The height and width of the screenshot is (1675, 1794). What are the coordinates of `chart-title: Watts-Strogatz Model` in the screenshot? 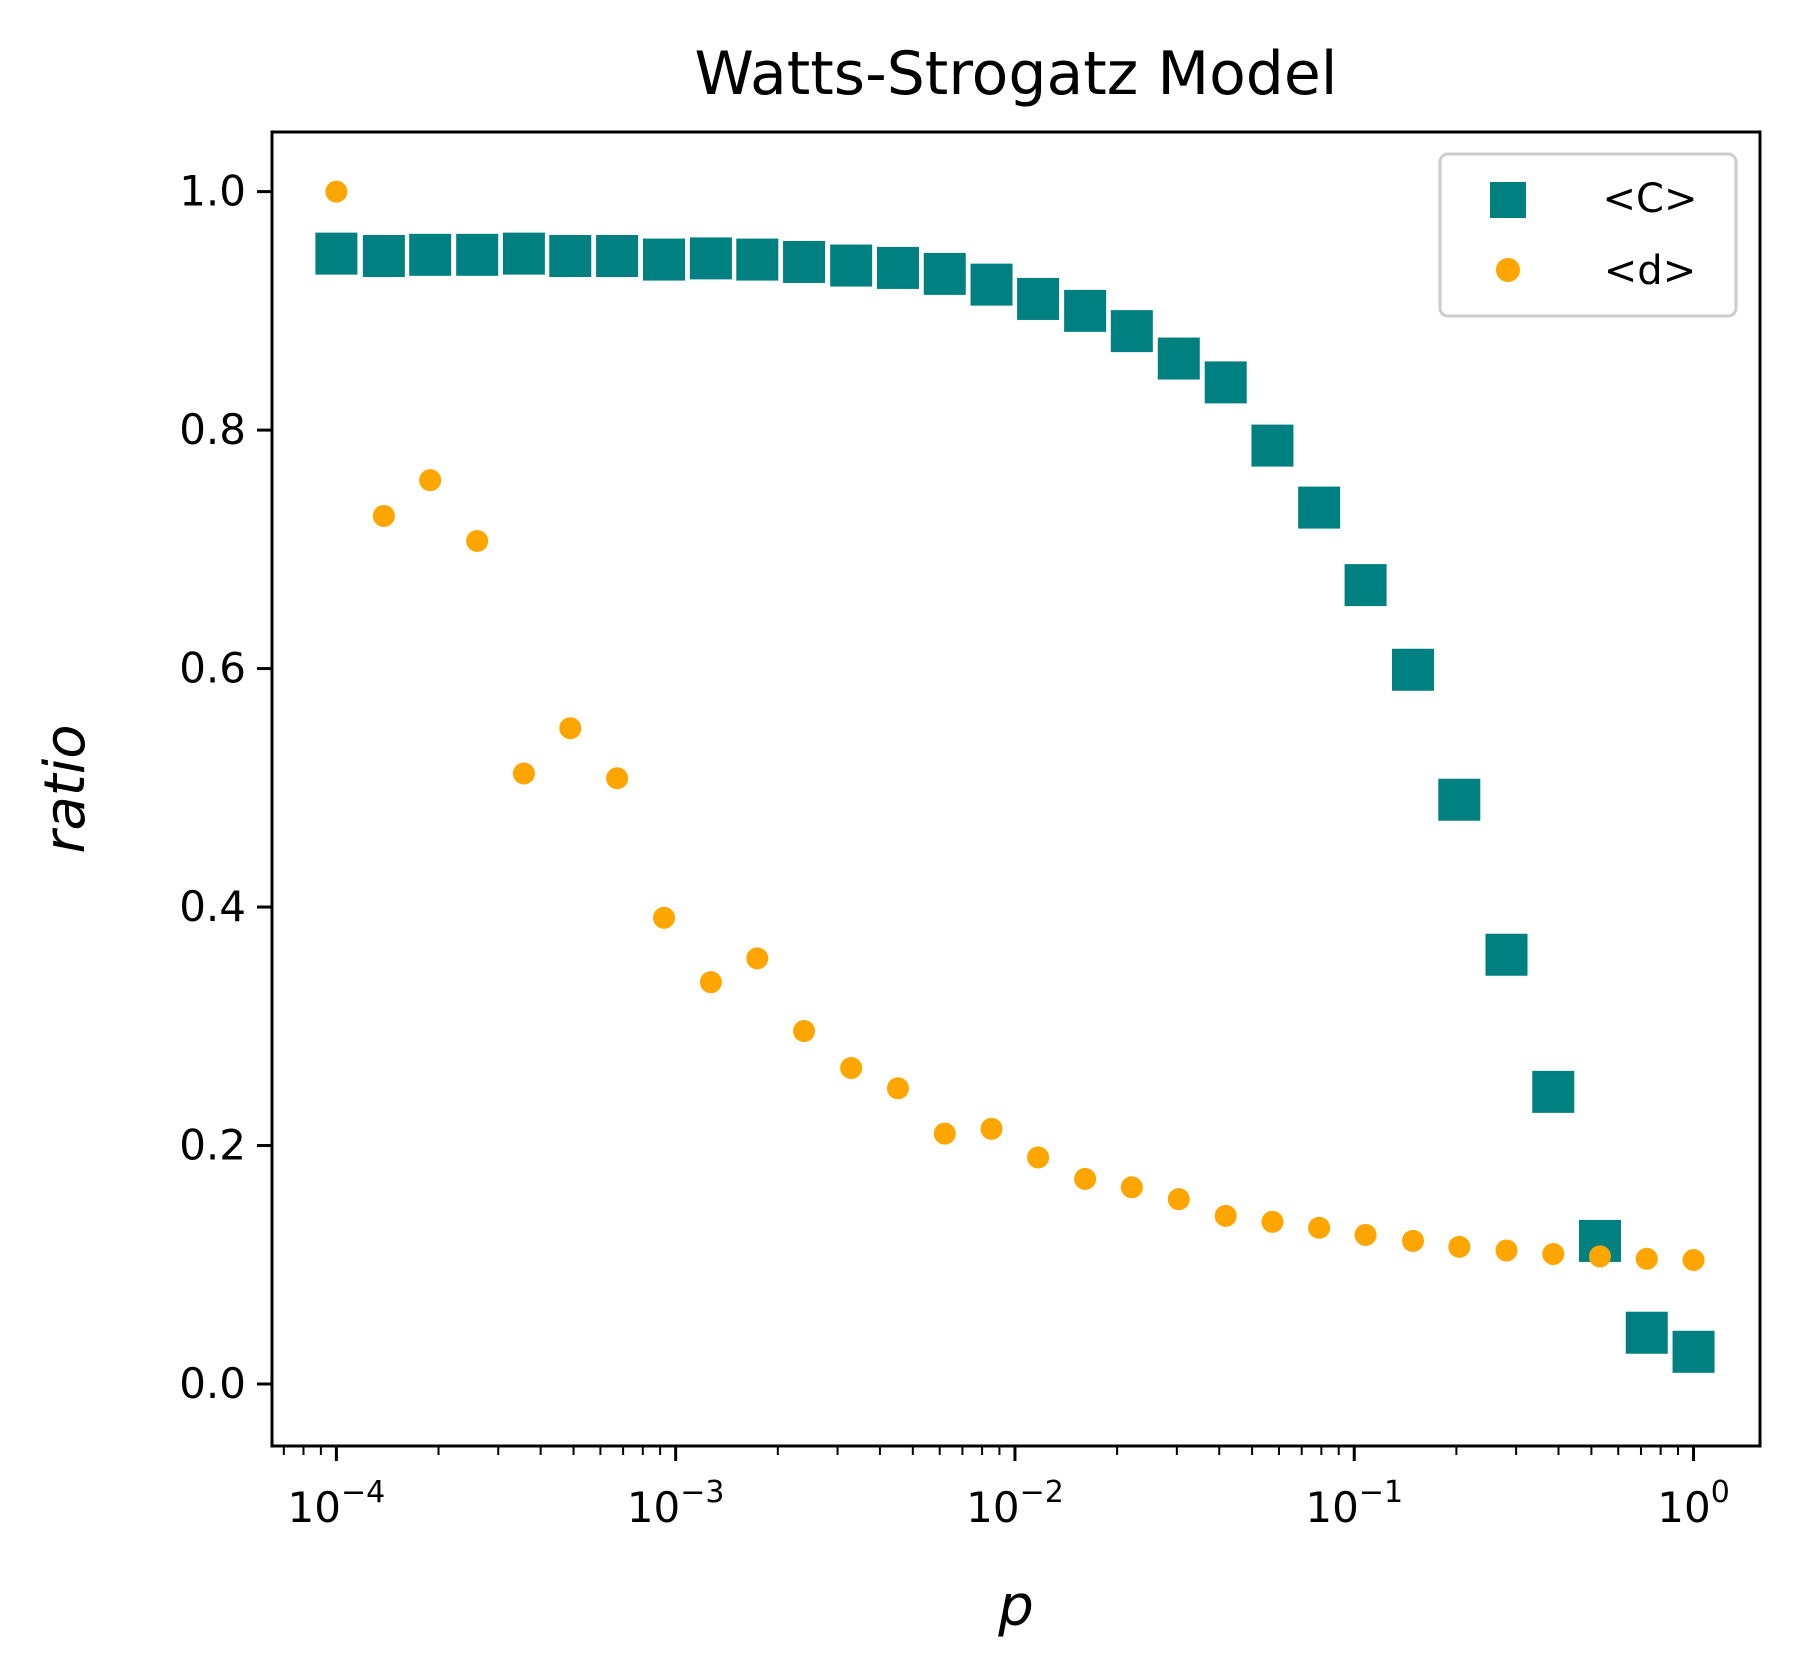 It's located at (1016, 74).